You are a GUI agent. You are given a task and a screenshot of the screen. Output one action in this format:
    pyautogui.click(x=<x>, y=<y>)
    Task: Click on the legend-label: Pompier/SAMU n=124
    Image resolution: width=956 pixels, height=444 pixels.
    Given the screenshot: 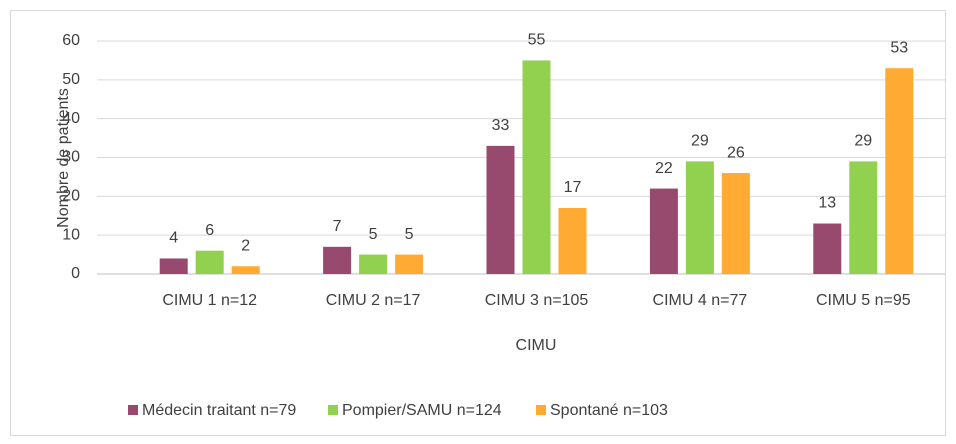 What is the action you would take?
    pyautogui.click(x=422, y=410)
    